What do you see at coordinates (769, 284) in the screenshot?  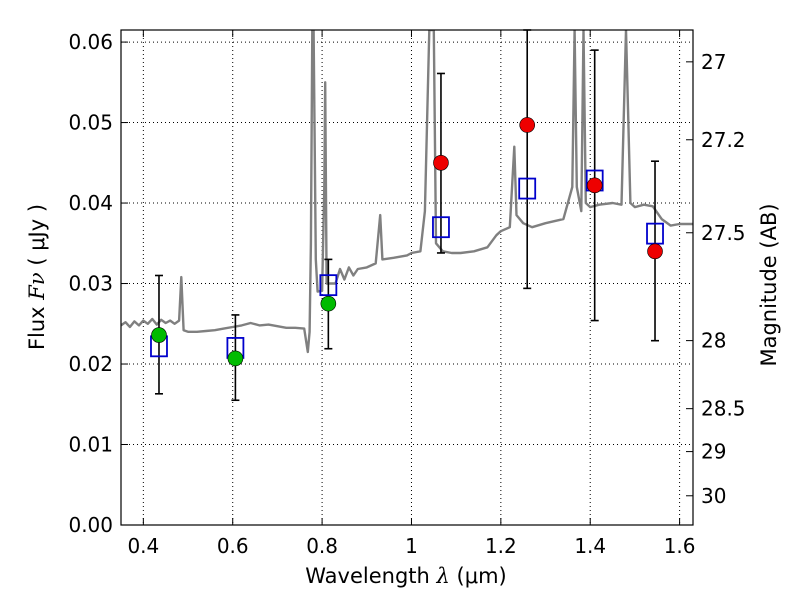 I see `right-axis-label: Magnitude (AB)` at bounding box center [769, 284].